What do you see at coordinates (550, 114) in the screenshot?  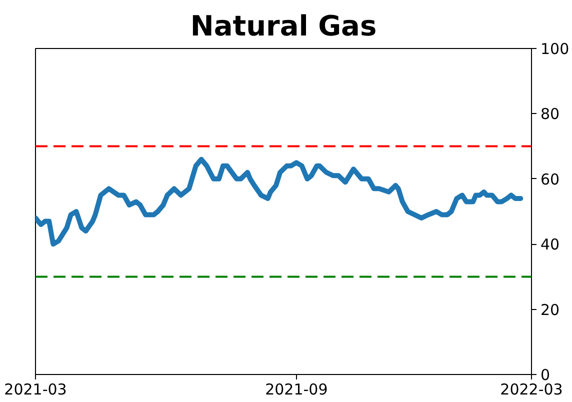 I see `y-tick-label: 80` at bounding box center [550, 114].